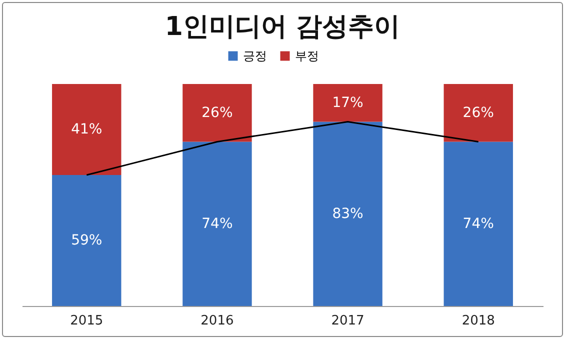  What do you see at coordinates (255, 56) in the screenshot?
I see `legend-label: 긍정` at bounding box center [255, 56].